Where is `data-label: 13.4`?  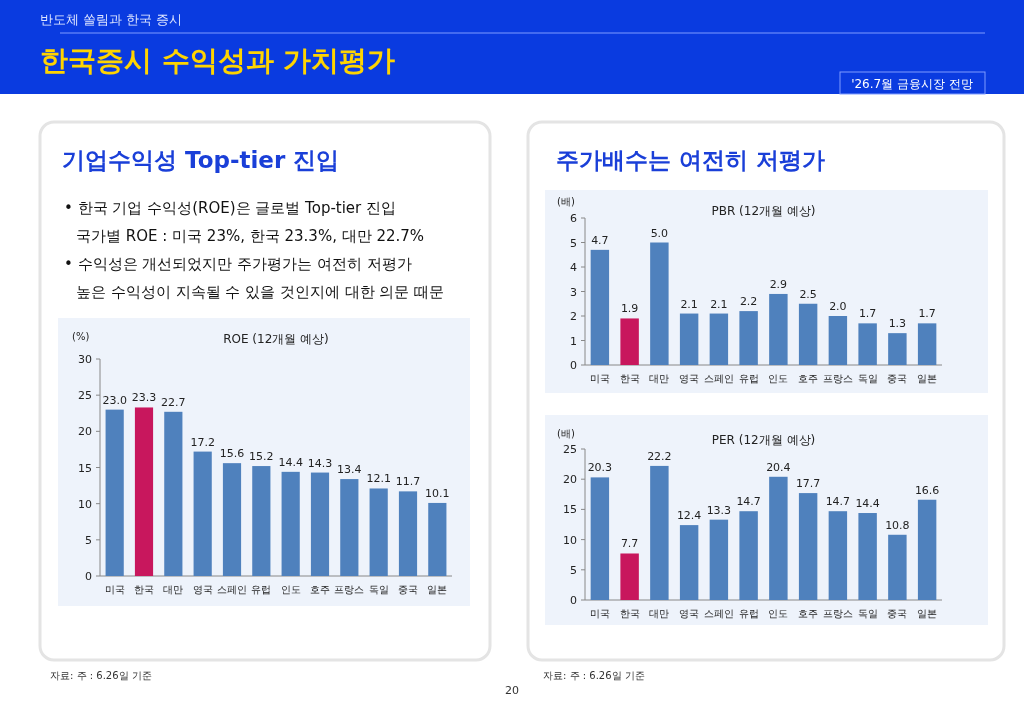
data-label: 13.4 is located at coordinates (349, 470).